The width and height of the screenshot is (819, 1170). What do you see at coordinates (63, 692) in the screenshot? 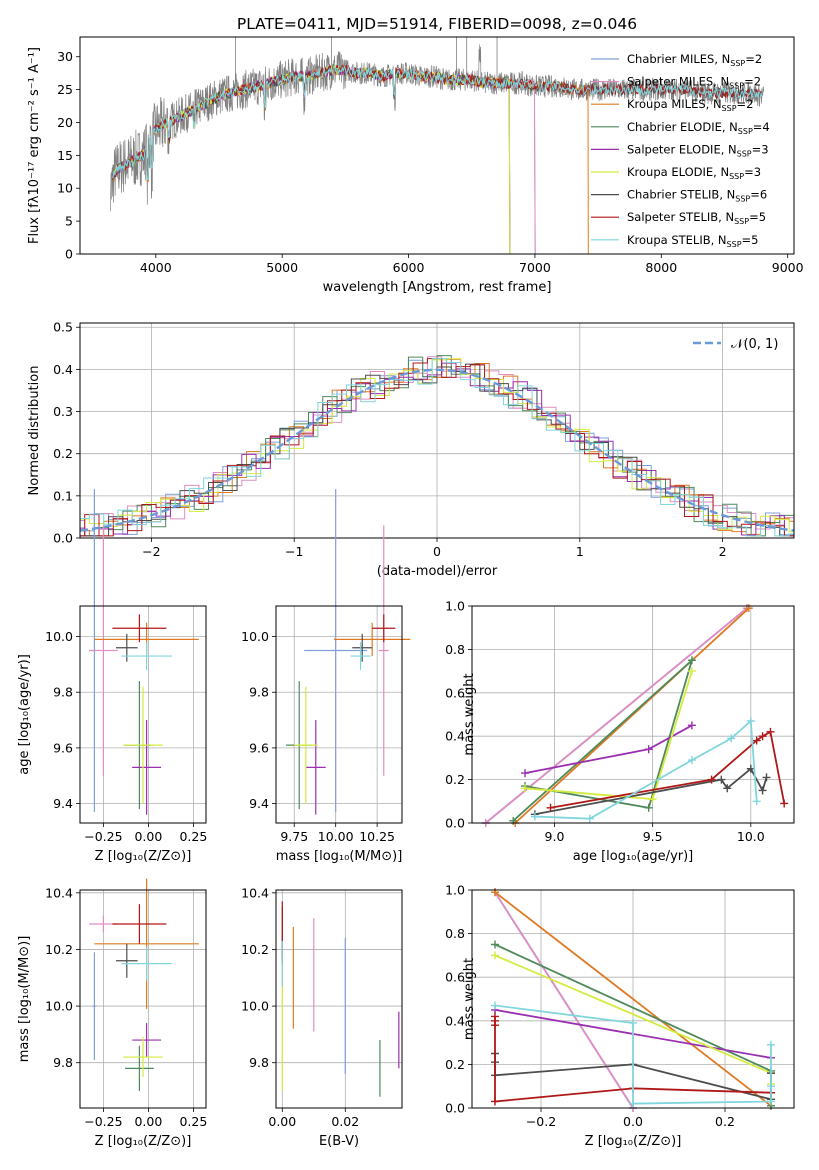
I see `age_vs_Z-y-tick-label: 9.8` at bounding box center [63, 692].